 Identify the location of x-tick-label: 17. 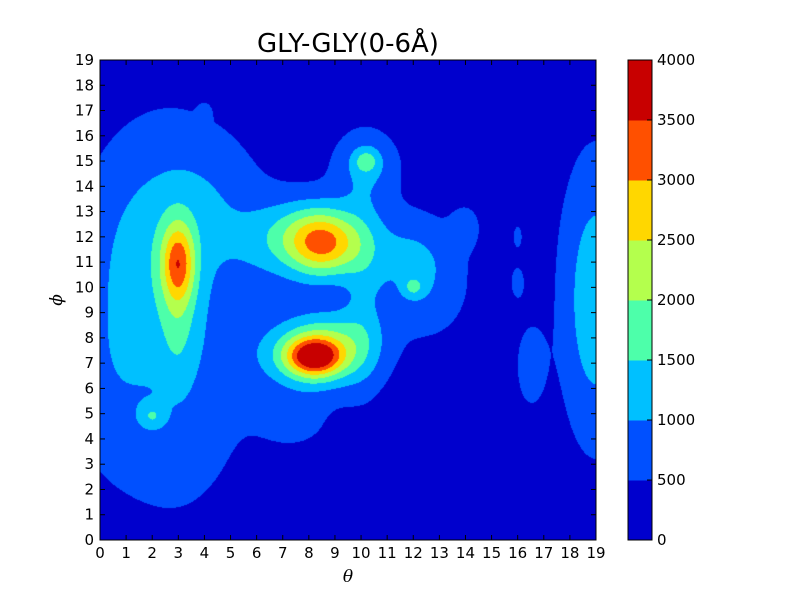
(543, 553).